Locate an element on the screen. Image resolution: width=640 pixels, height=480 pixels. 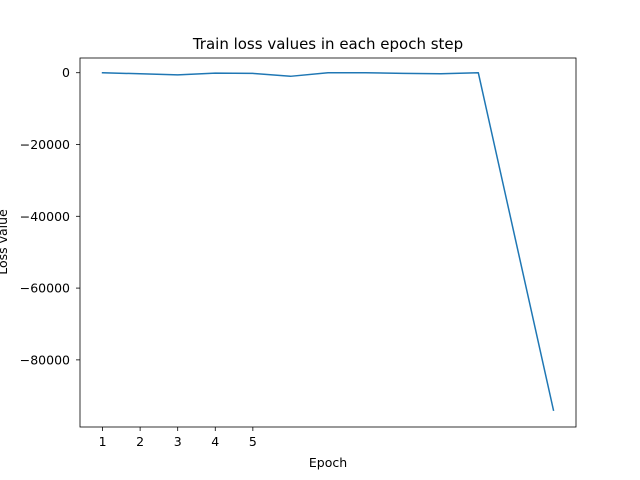
y-tick-label: −60000 is located at coordinates (45, 288).